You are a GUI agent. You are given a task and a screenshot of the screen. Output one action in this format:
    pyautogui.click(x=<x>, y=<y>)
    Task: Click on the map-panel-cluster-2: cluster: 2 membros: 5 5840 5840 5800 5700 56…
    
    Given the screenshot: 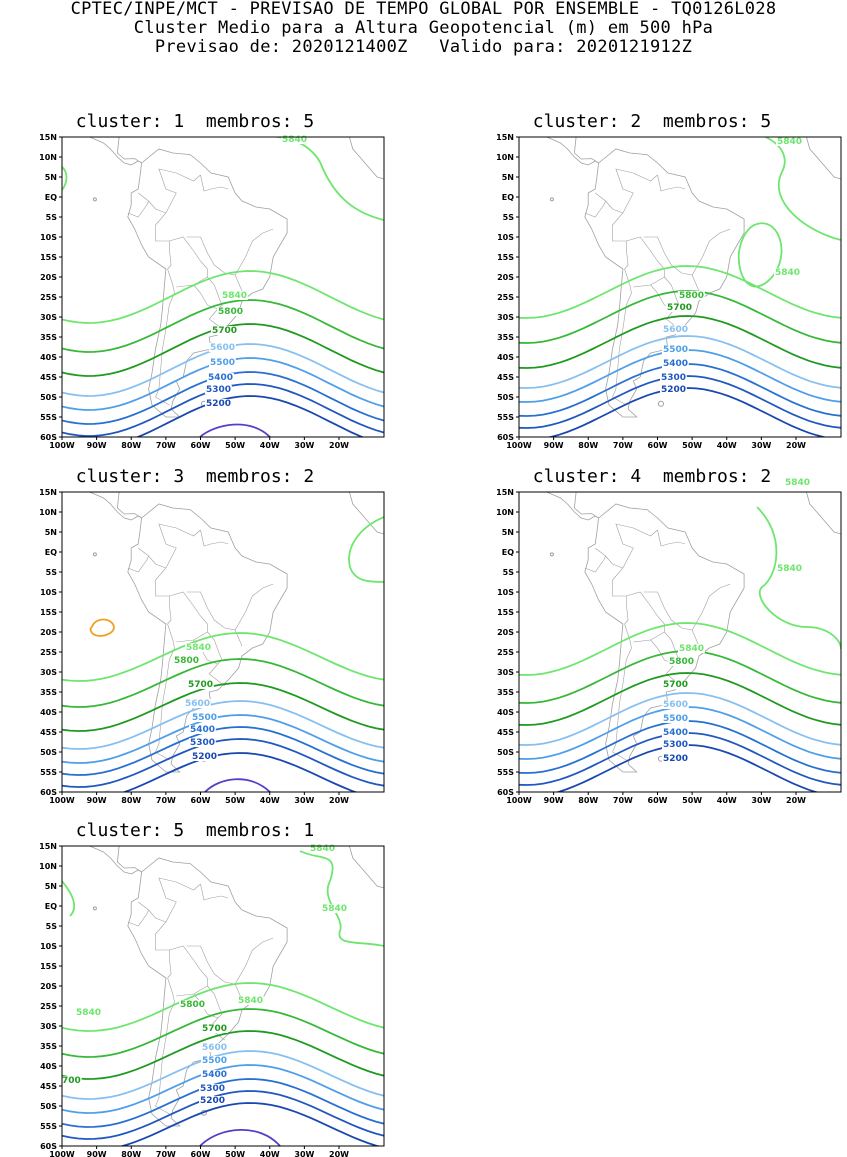 What is the action you would take?
    pyautogui.click(x=652, y=284)
    